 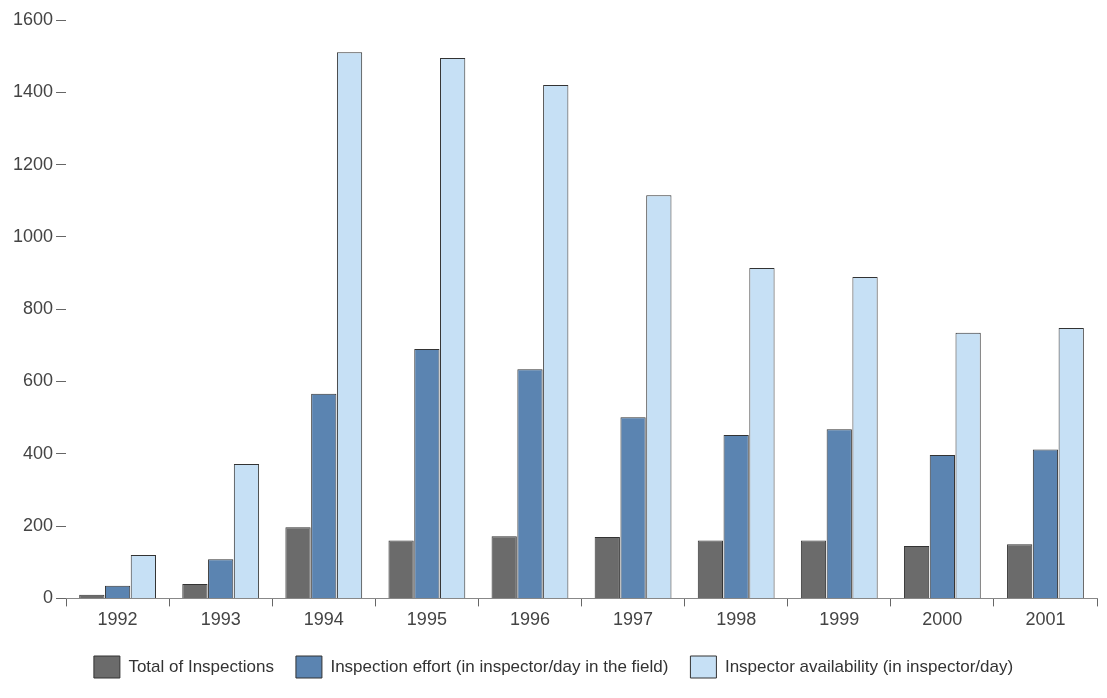 What do you see at coordinates (529, 619) in the screenshot?
I see `x-tick-label: 1996` at bounding box center [529, 619].